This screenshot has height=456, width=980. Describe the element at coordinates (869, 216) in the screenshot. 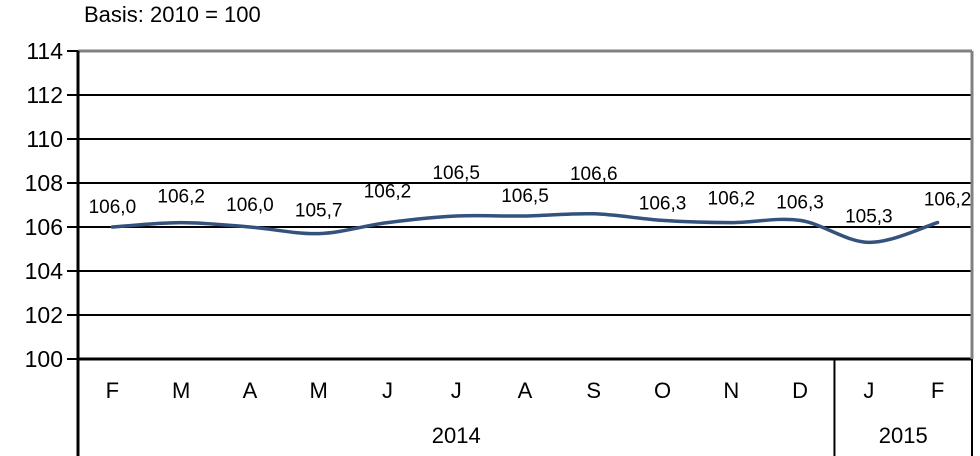

I see `data-point-label: 105,3` at that location.